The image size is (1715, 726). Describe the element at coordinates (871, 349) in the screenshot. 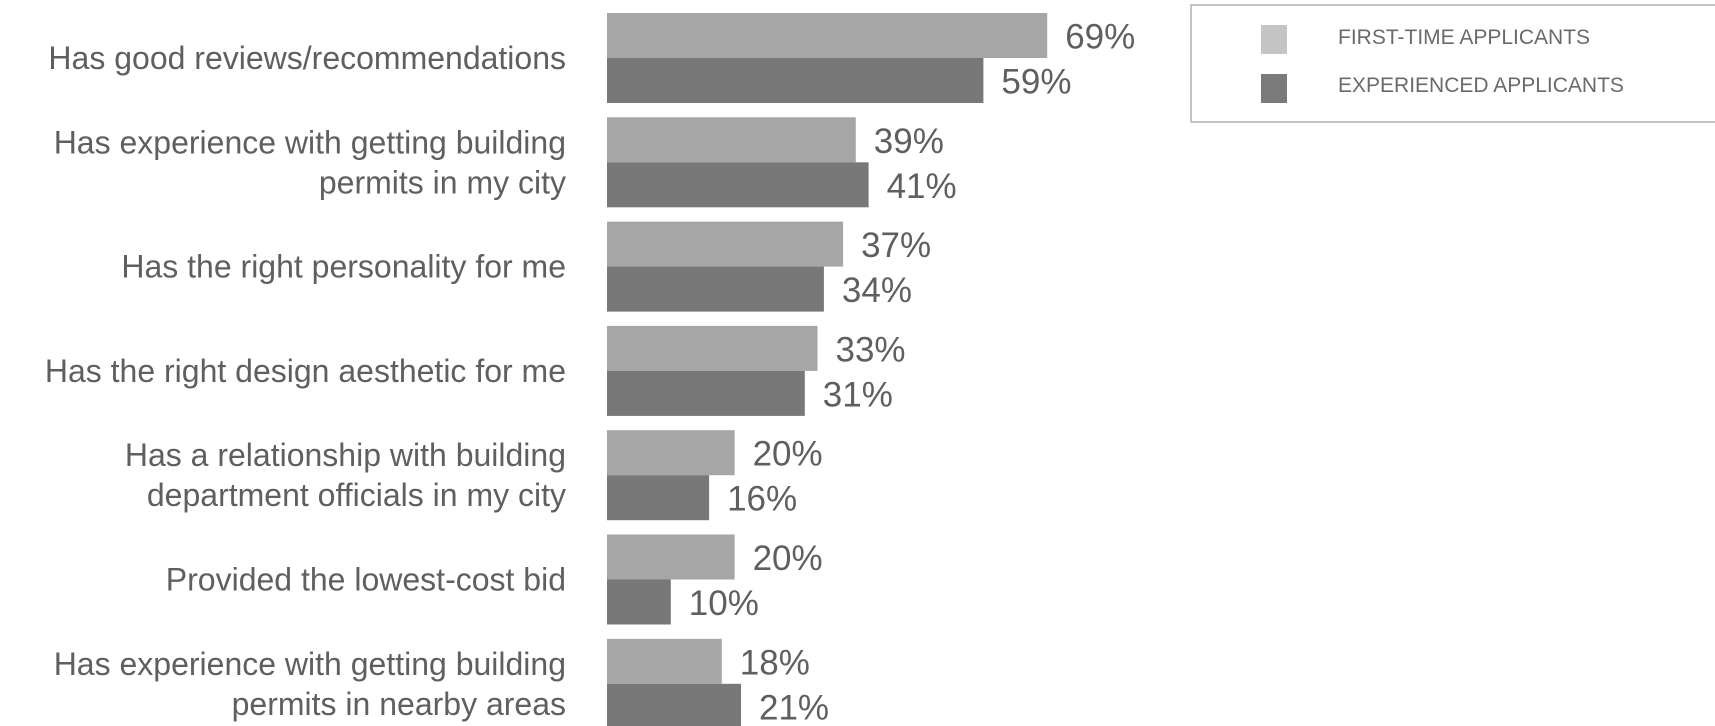

I see `value-label-first-time: 33%` at that location.